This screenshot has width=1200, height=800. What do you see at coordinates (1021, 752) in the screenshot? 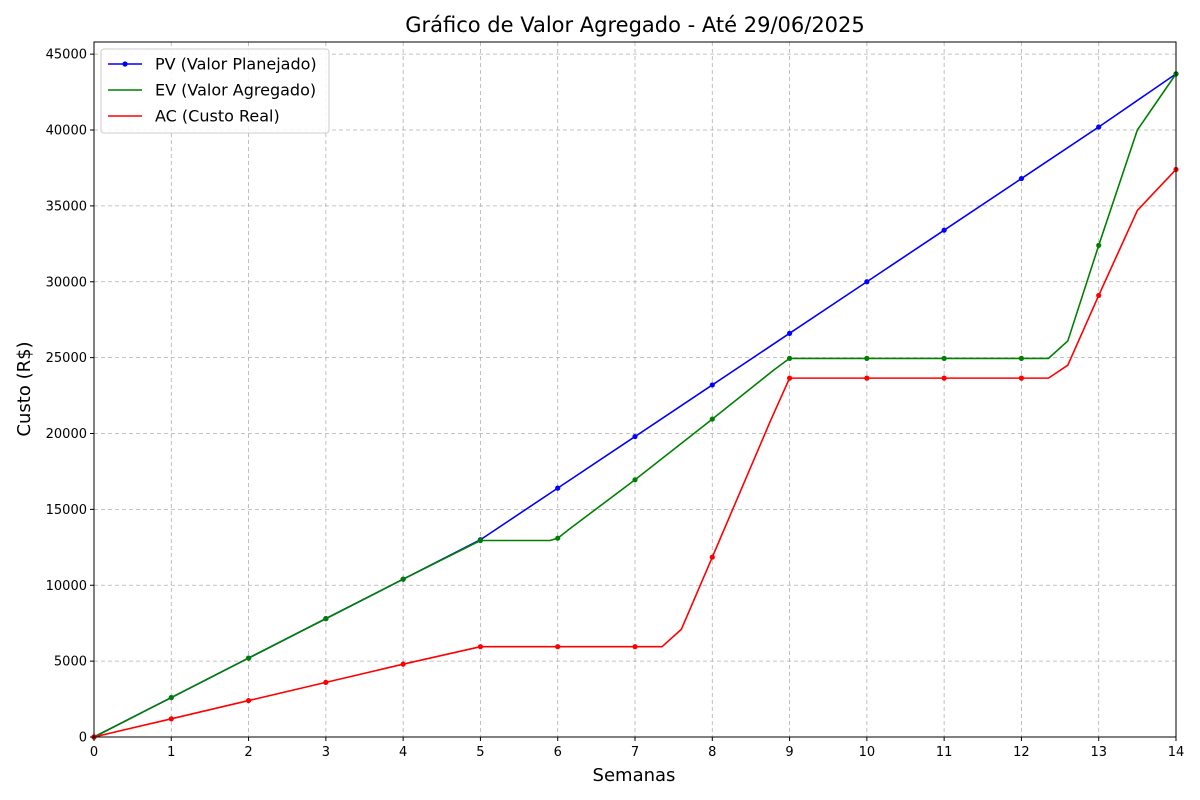
I see `x-tick-label: 12` at bounding box center [1021, 752].